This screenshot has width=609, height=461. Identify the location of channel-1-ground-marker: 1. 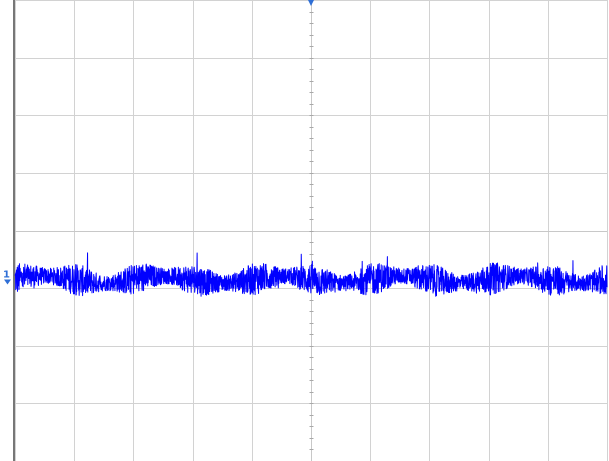
(7, 277).